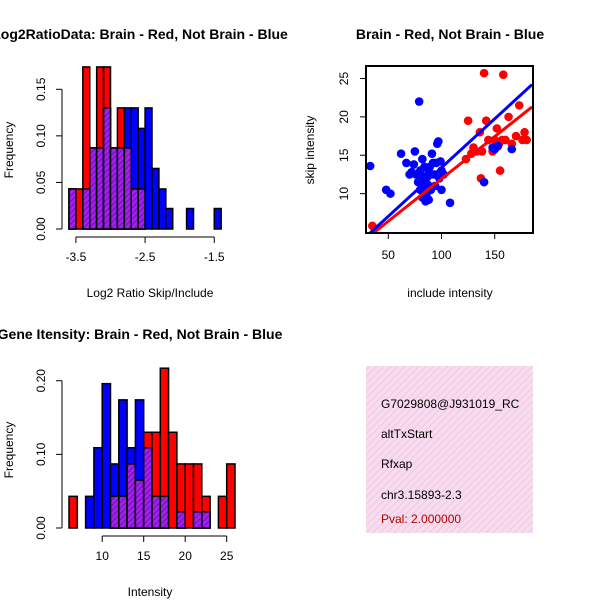  I want to click on ratio-x-tick-label: -1.5, so click(214, 257).